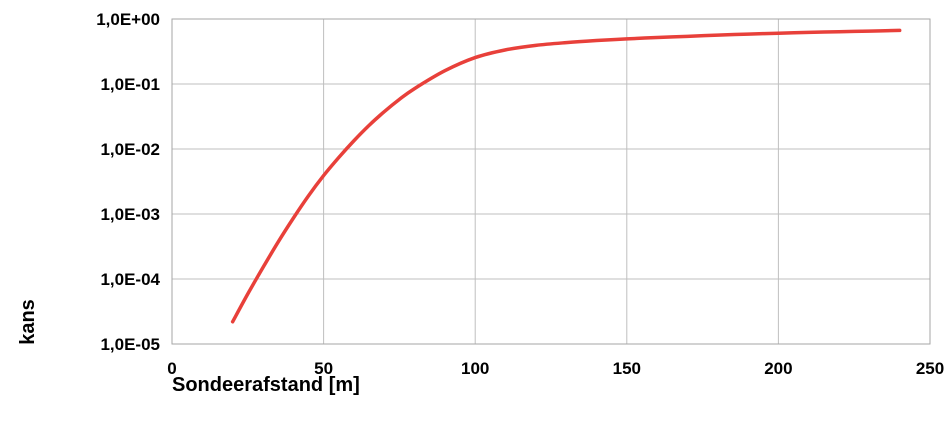 Image resolution: width=952 pixels, height=425 pixels. Describe the element at coordinates (130, 344) in the screenshot. I see `y-tick-label: 1,0E-05` at that location.